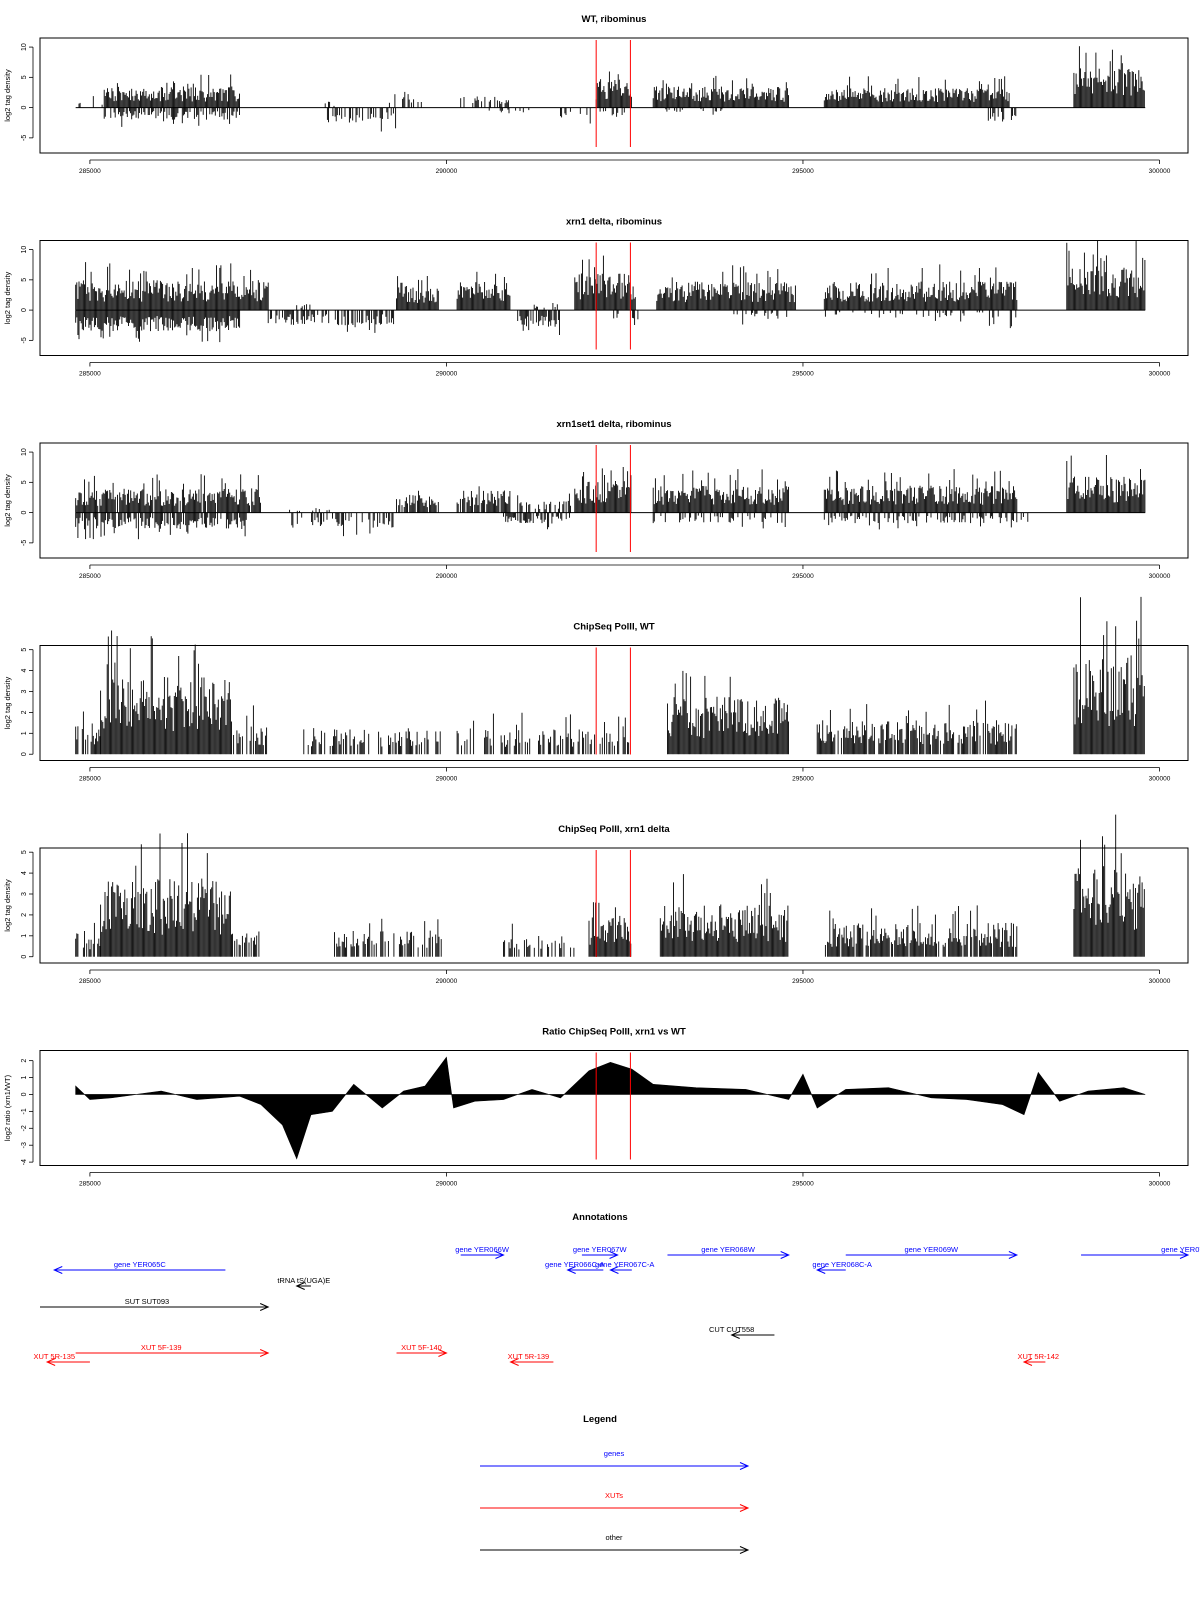 Image resolution: width=1200 pixels, height=1605 pixels. Describe the element at coordinates (7, 1107) in the screenshot. I see `y-axis-label: log2 ratio (xrn1/WT)` at that location.